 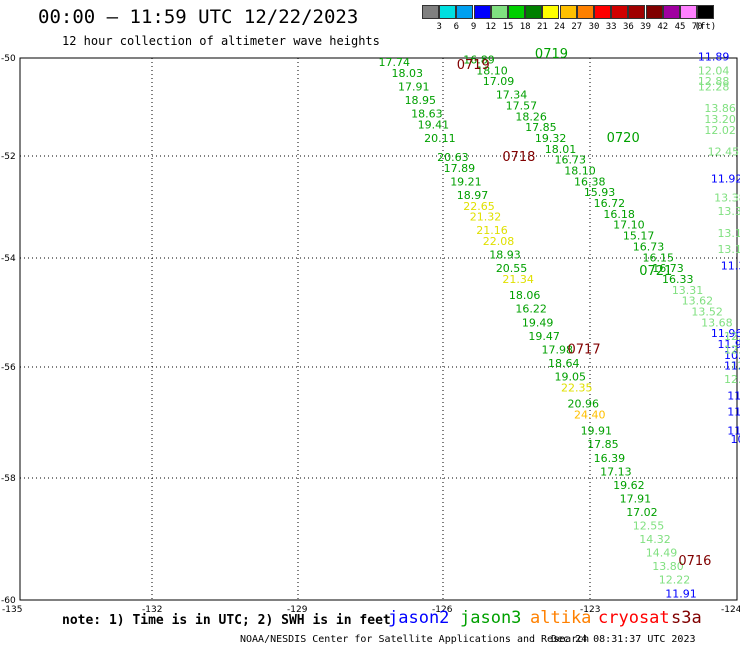 I want to click on color-scale-label: 42, so click(x=663, y=27).